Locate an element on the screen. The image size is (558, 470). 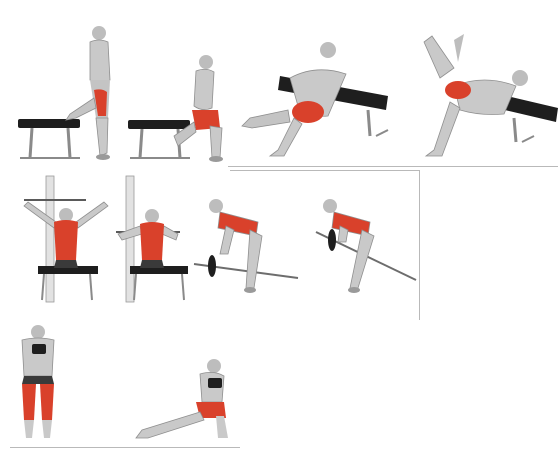
panel-lat-pulldown: TRAINING is located at coordinates (100, 245).